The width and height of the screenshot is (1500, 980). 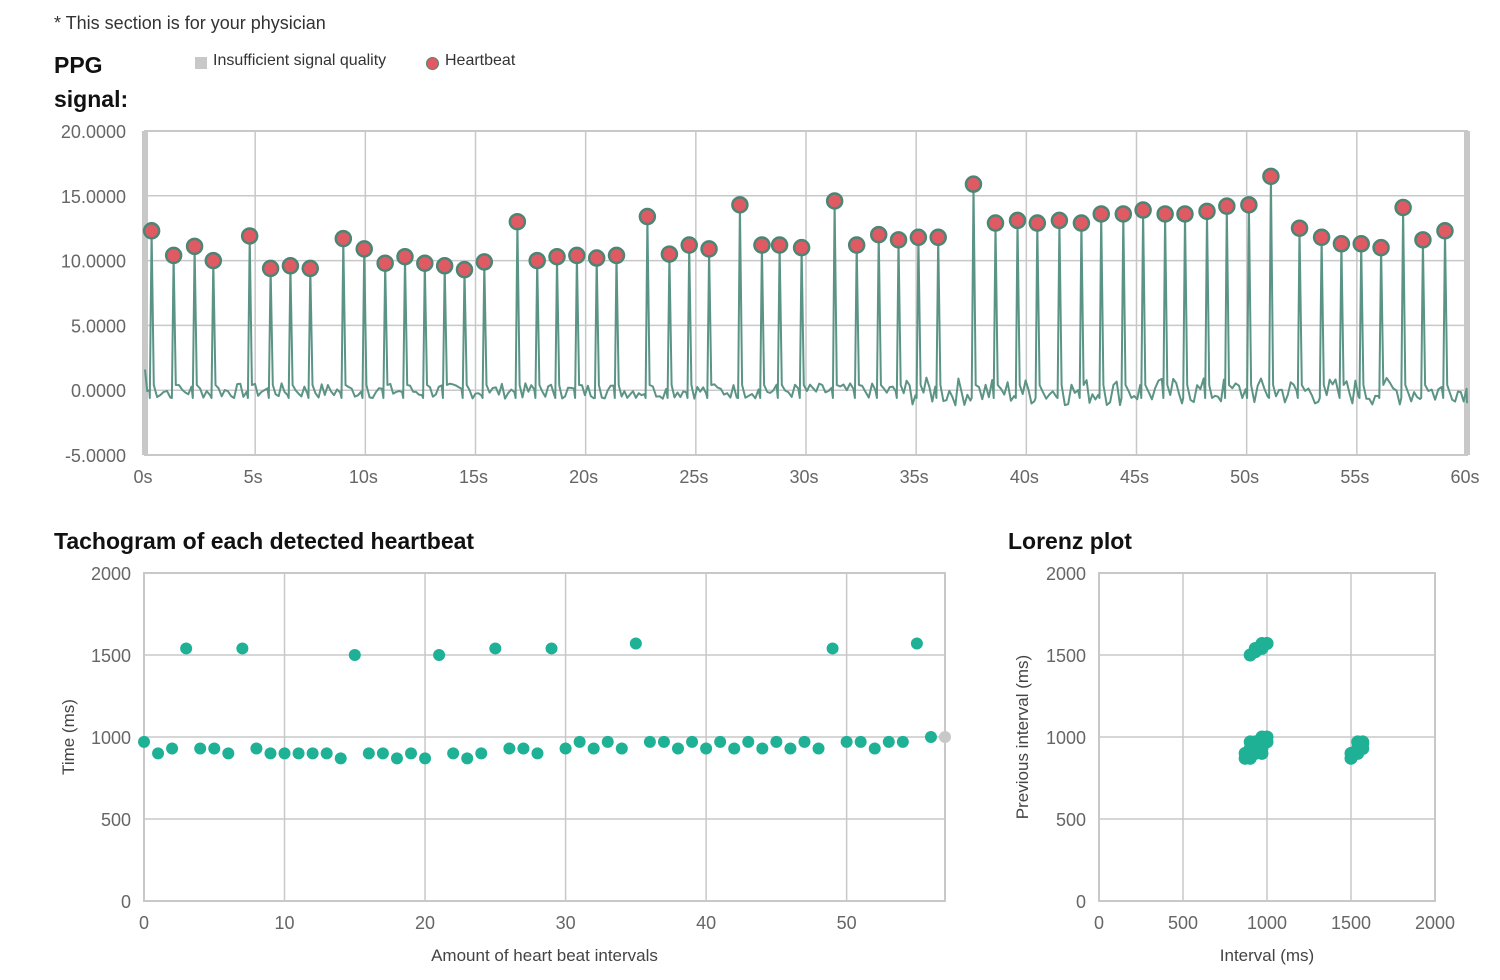 I want to click on tachogram-title: Tachogram of each detected heartbeat, so click(x=264, y=541).